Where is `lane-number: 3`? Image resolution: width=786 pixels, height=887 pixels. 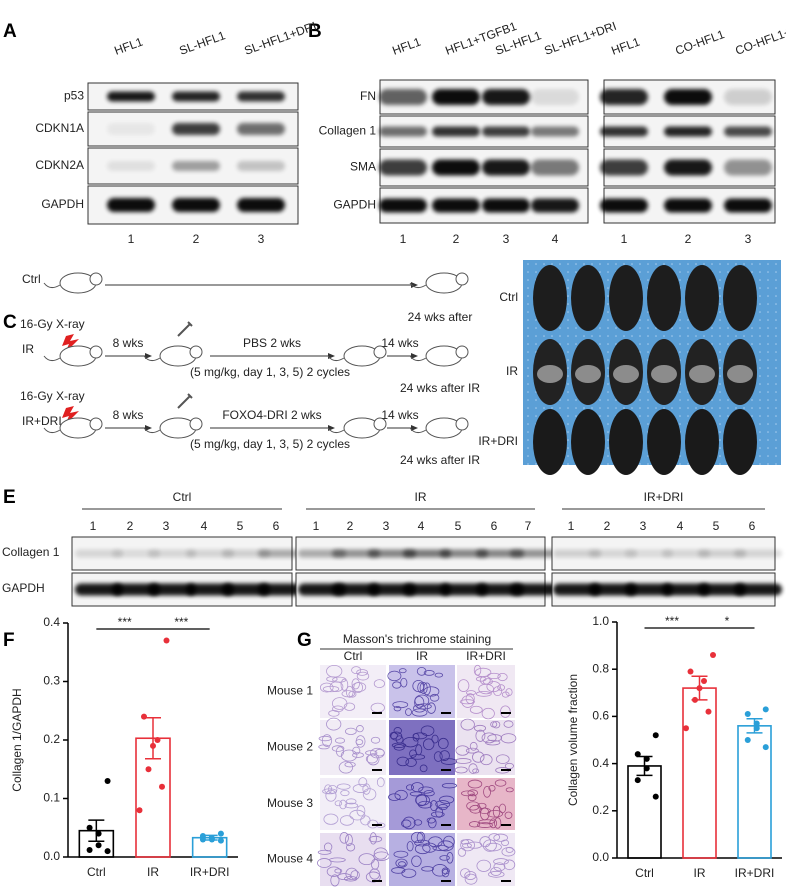 lane-number: 3 is located at coordinates (643, 526).